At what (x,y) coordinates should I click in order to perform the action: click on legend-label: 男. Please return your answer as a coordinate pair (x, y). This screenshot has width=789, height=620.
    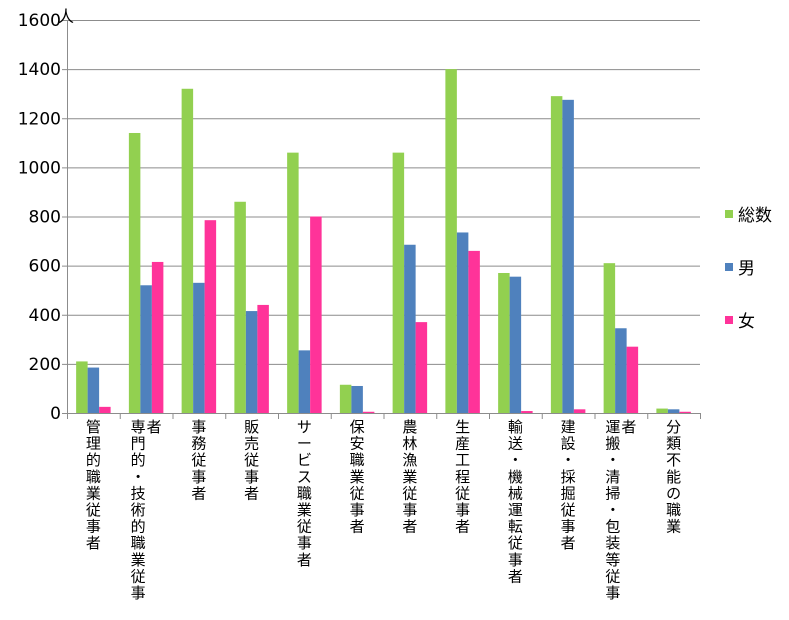
    Looking at the image, I should click on (746, 269).